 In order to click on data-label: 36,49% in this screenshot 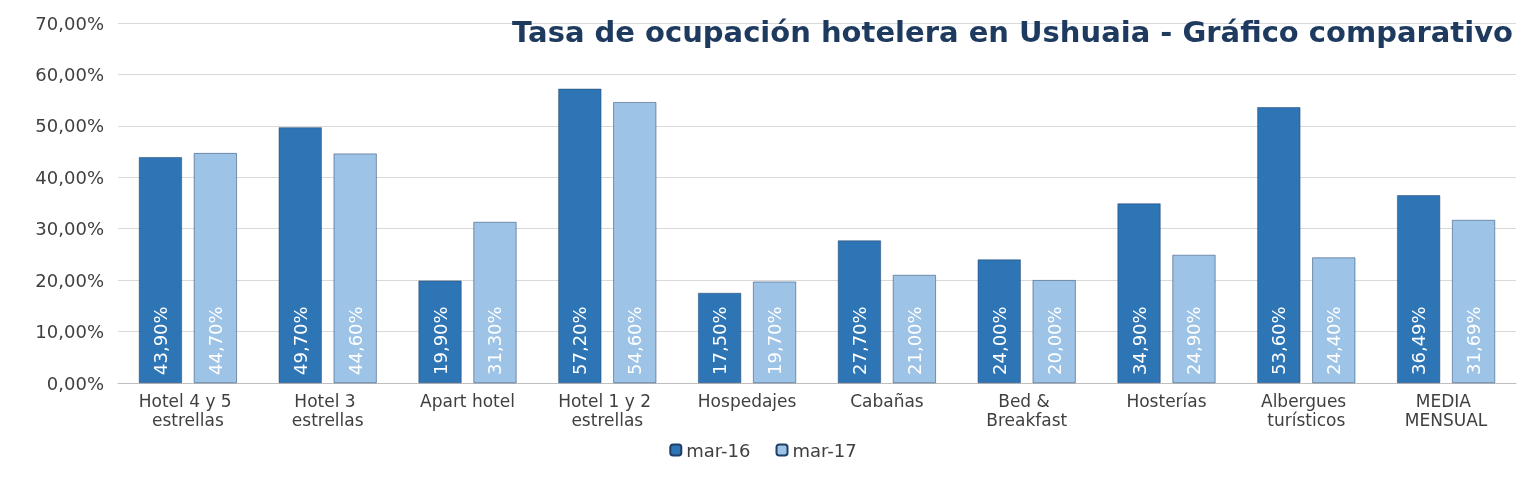, I will do `click(1419, 340)`.